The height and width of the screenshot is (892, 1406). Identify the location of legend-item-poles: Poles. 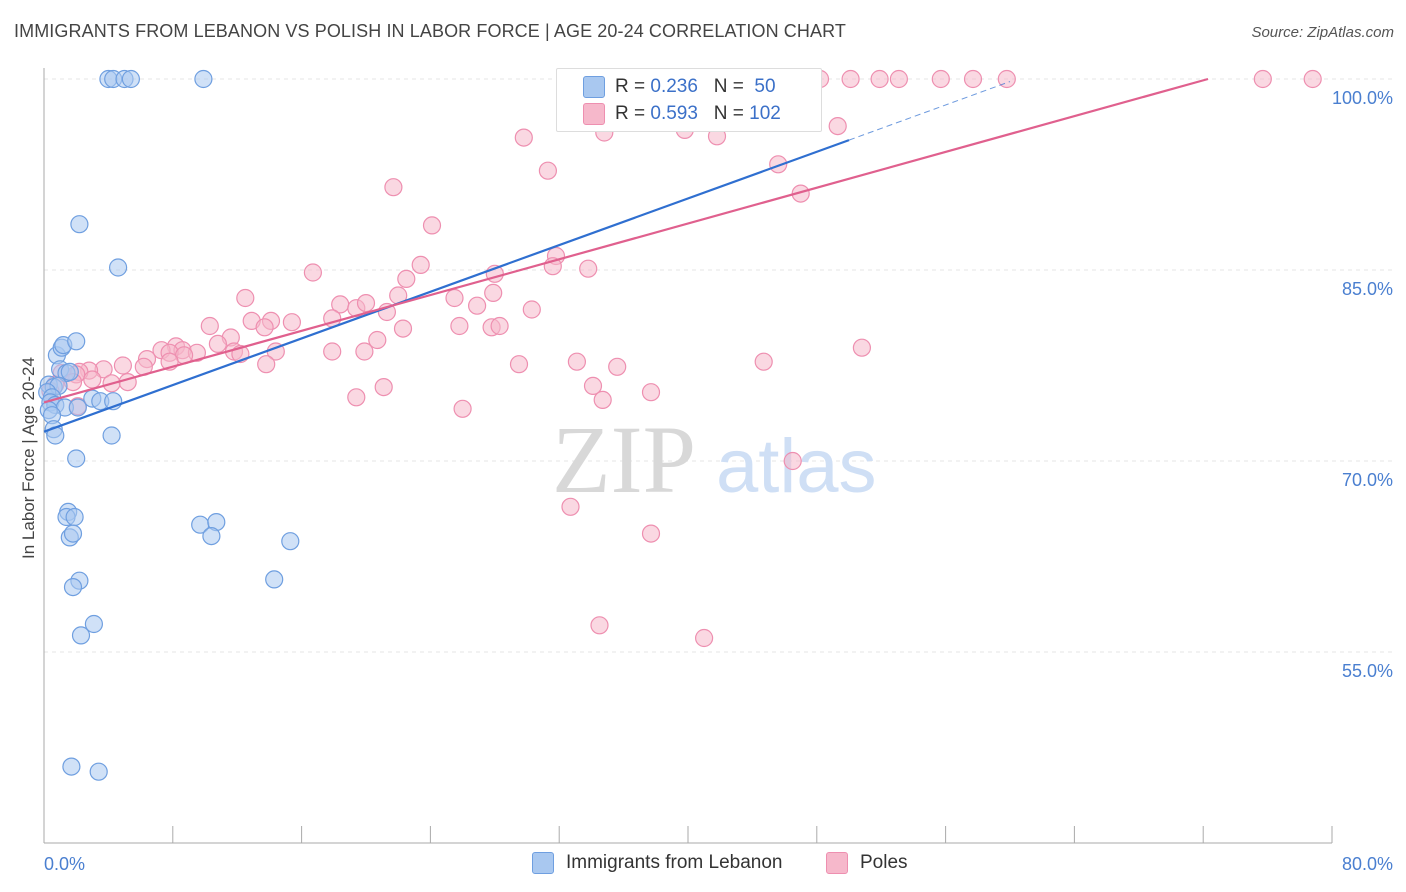
(867, 863).